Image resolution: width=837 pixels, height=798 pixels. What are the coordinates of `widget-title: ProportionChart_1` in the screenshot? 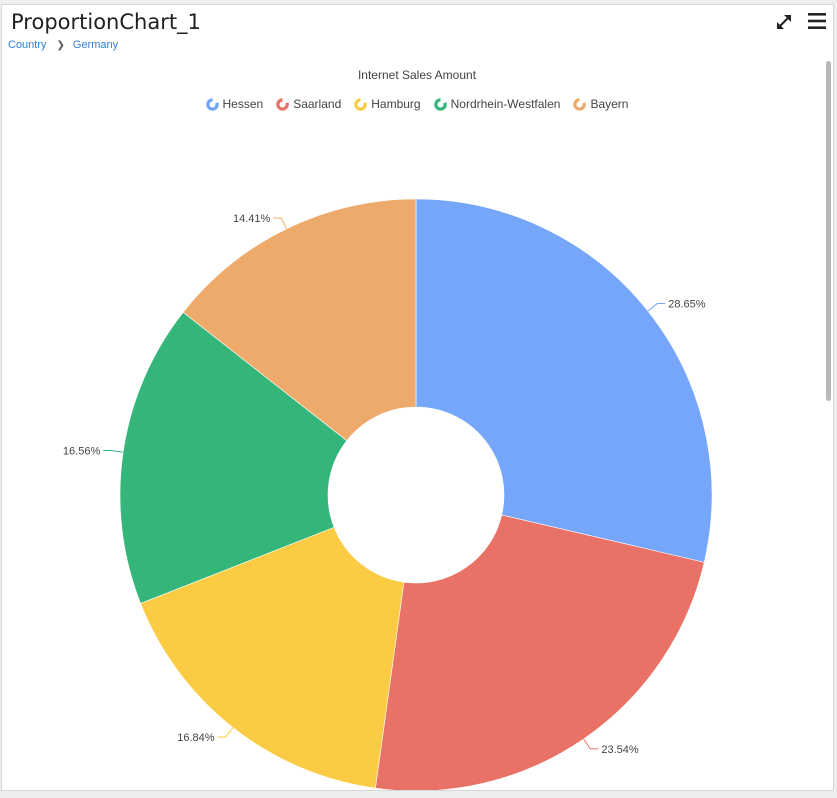 It's located at (106, 22).